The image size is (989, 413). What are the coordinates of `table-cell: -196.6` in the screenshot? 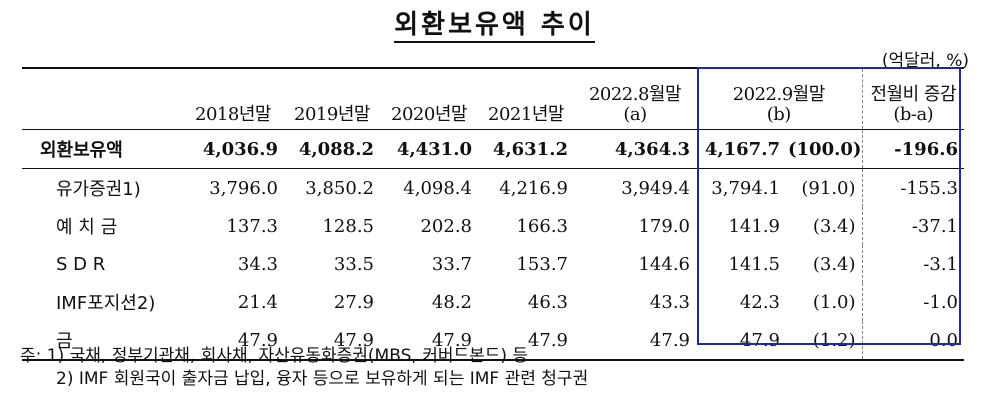 It's located at (913, 149).